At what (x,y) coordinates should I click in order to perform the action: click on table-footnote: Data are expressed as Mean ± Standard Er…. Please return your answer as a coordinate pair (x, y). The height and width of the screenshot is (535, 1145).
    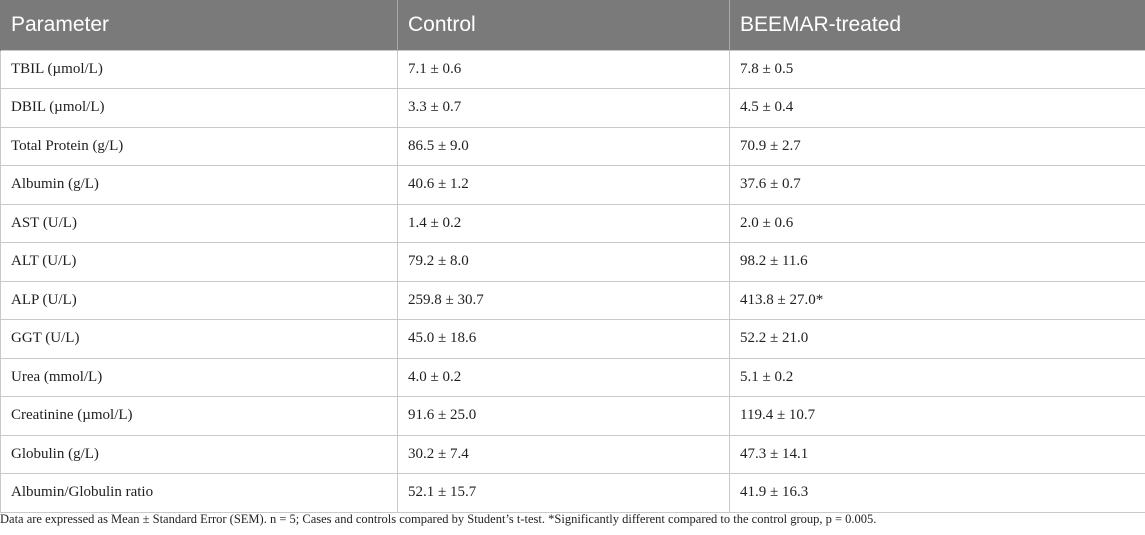
    Looking at the image, I should click on (438, 519).